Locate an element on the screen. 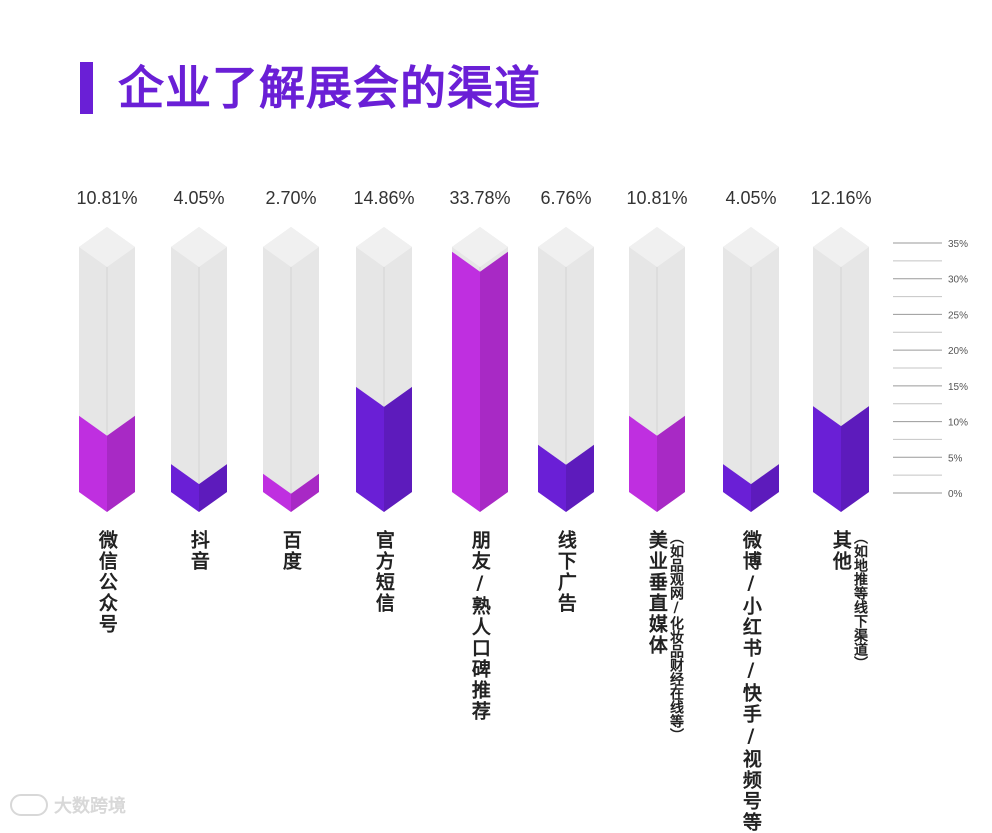 The image size is (992, 833). value-label-3: 2.70% is located at coordinates (290, 198).